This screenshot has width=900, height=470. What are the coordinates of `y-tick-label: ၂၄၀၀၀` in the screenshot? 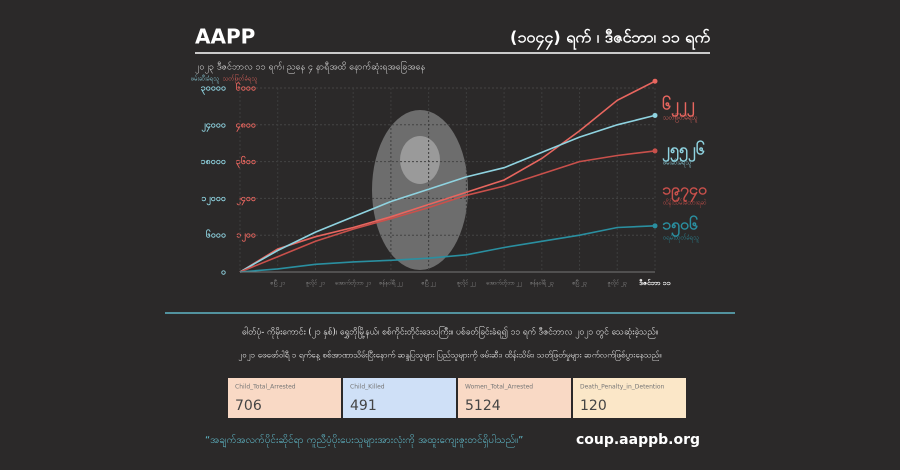 It's located at (213, 126).